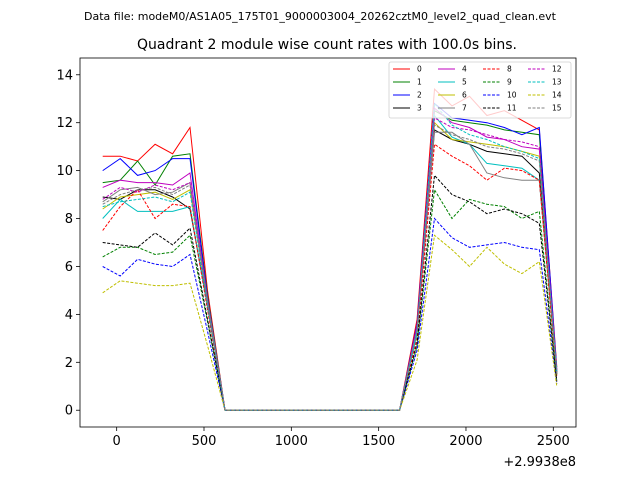  Describe the element at coordinates (69, 411) in the screenshot. I see `y-tick-label: 0` at that location.